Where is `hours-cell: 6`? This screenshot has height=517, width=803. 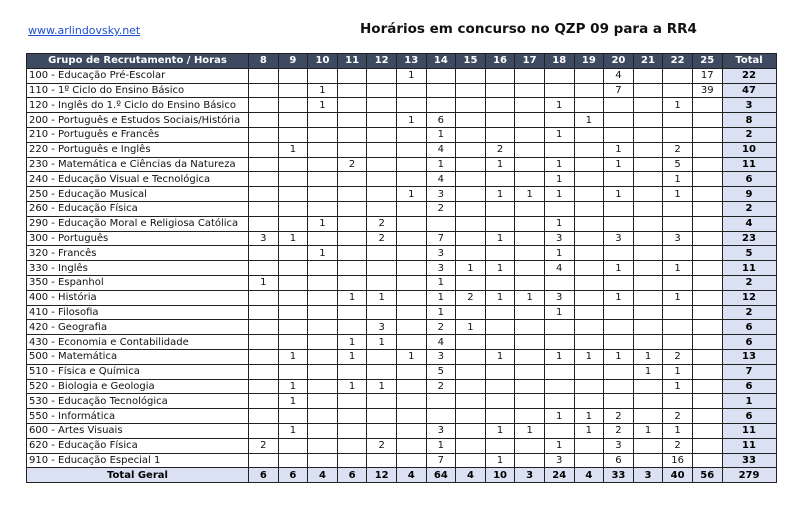
hours-cell: 6 is located at coordinates (441, 120).